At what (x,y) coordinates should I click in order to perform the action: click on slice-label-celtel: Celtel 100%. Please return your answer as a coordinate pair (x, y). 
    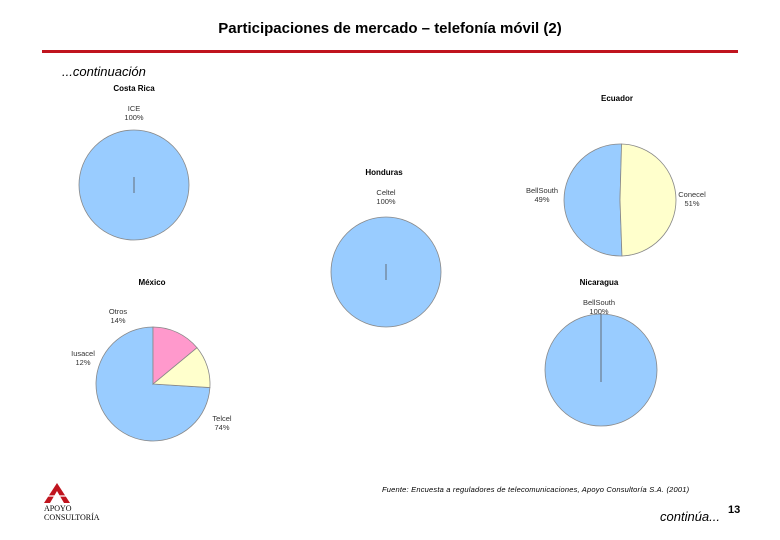
    Looking at the image, I should click on (386, 197).